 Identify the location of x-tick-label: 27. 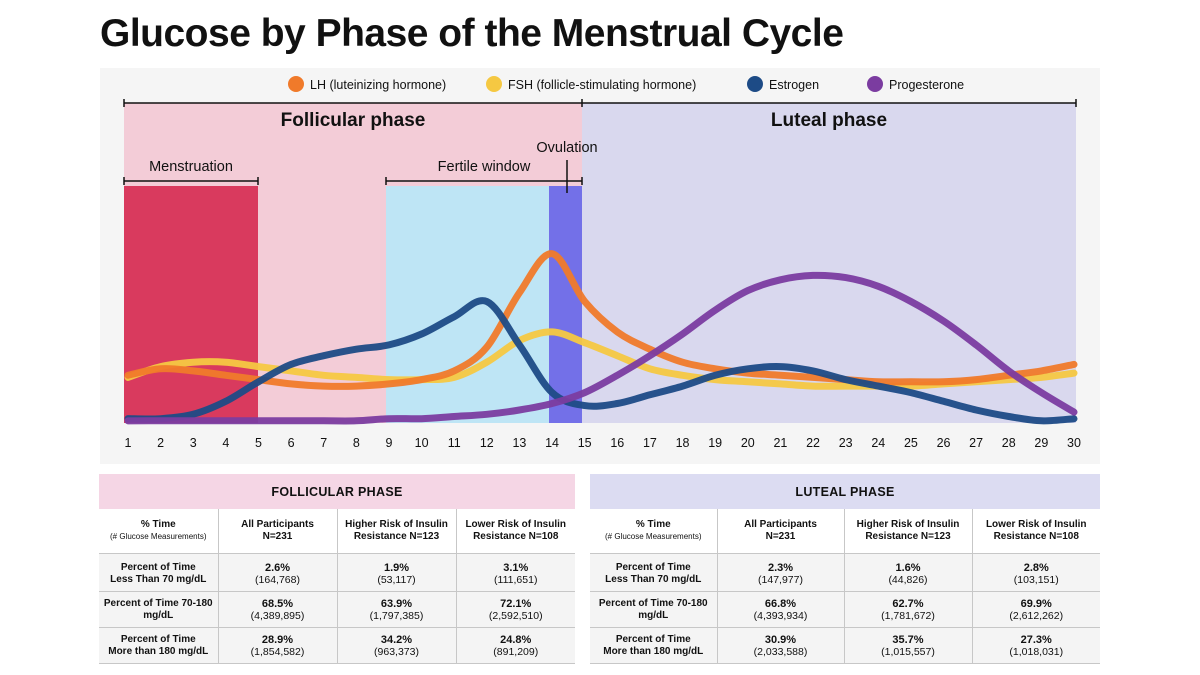
(976, 443).